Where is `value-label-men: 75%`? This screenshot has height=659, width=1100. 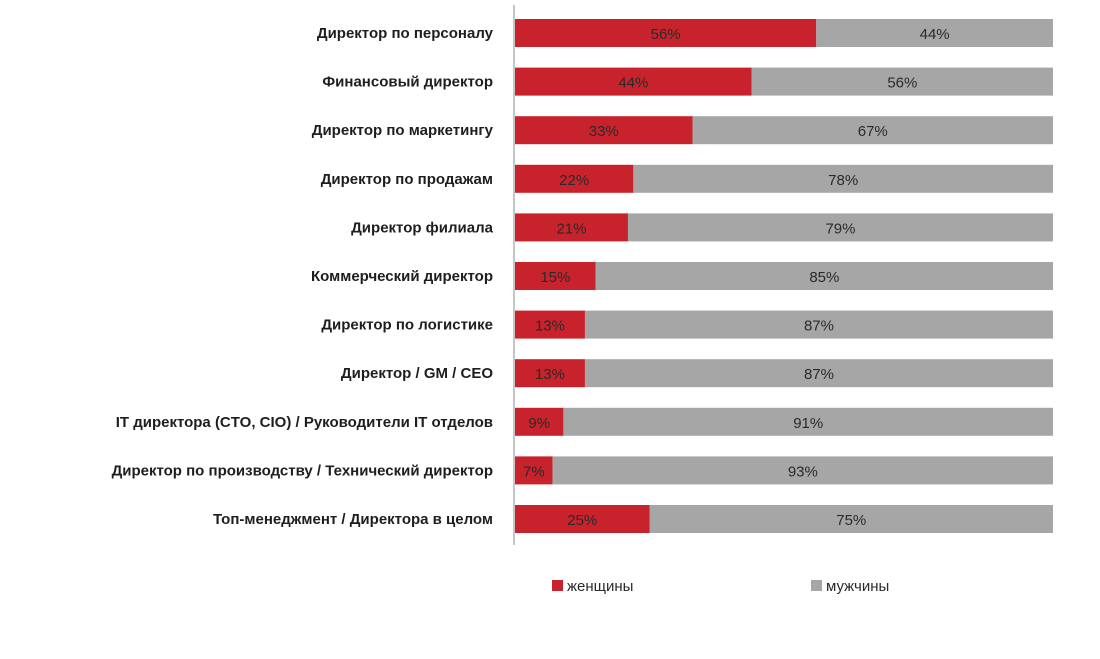
value-label-men: 75% is located at coordinates (851, 520).